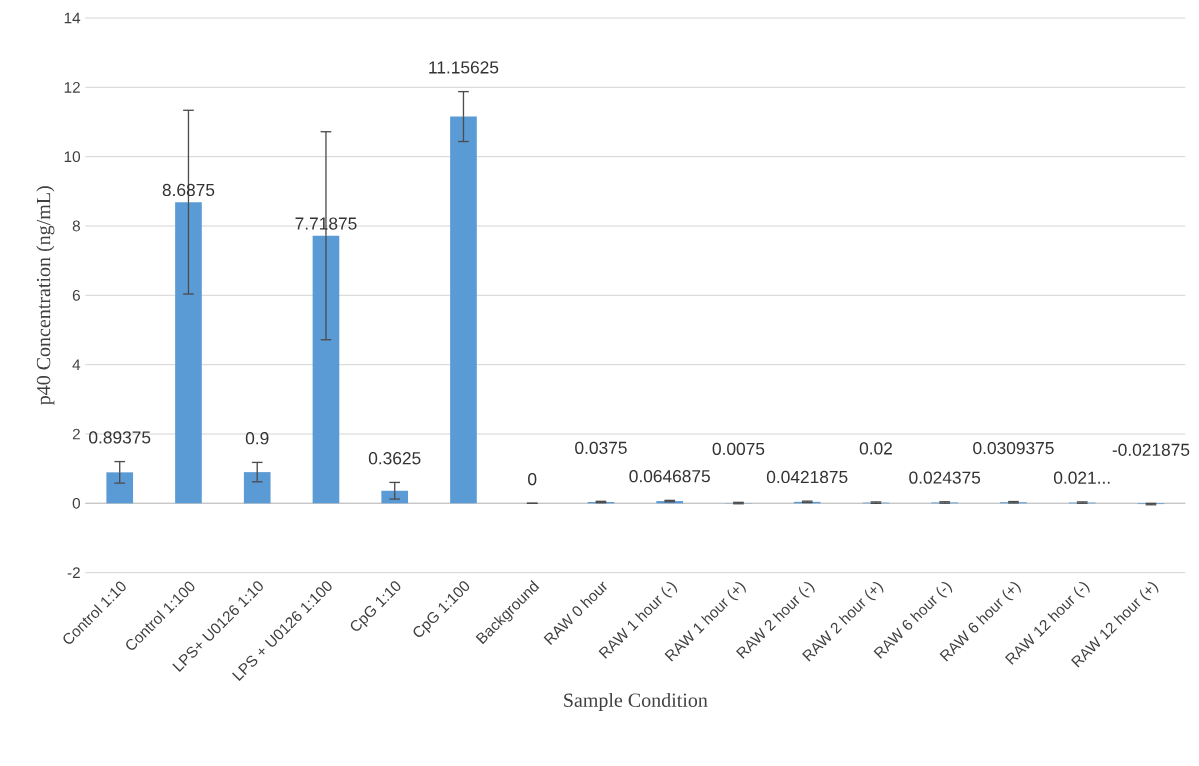 The width and height of the screenshot is (1199, 766). What do you see at coordinates (76, 295) in the screenshot?
I see `y-tick-label: 6` at bounding box center [76, 295].